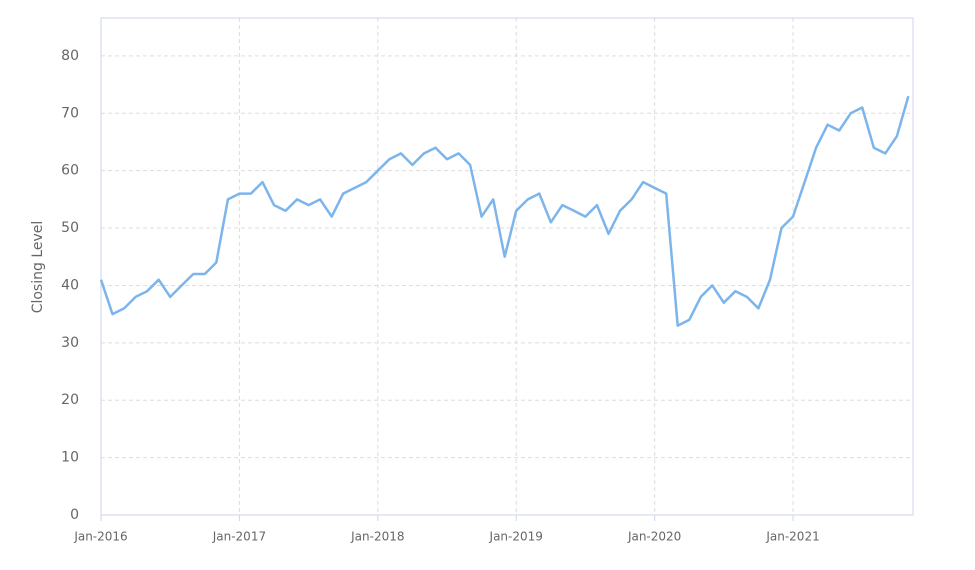 The image size is (975, 570). Describe the element at coordinates (70, 228) in the screenshot. I see `y-tick-label: 50` at that location.